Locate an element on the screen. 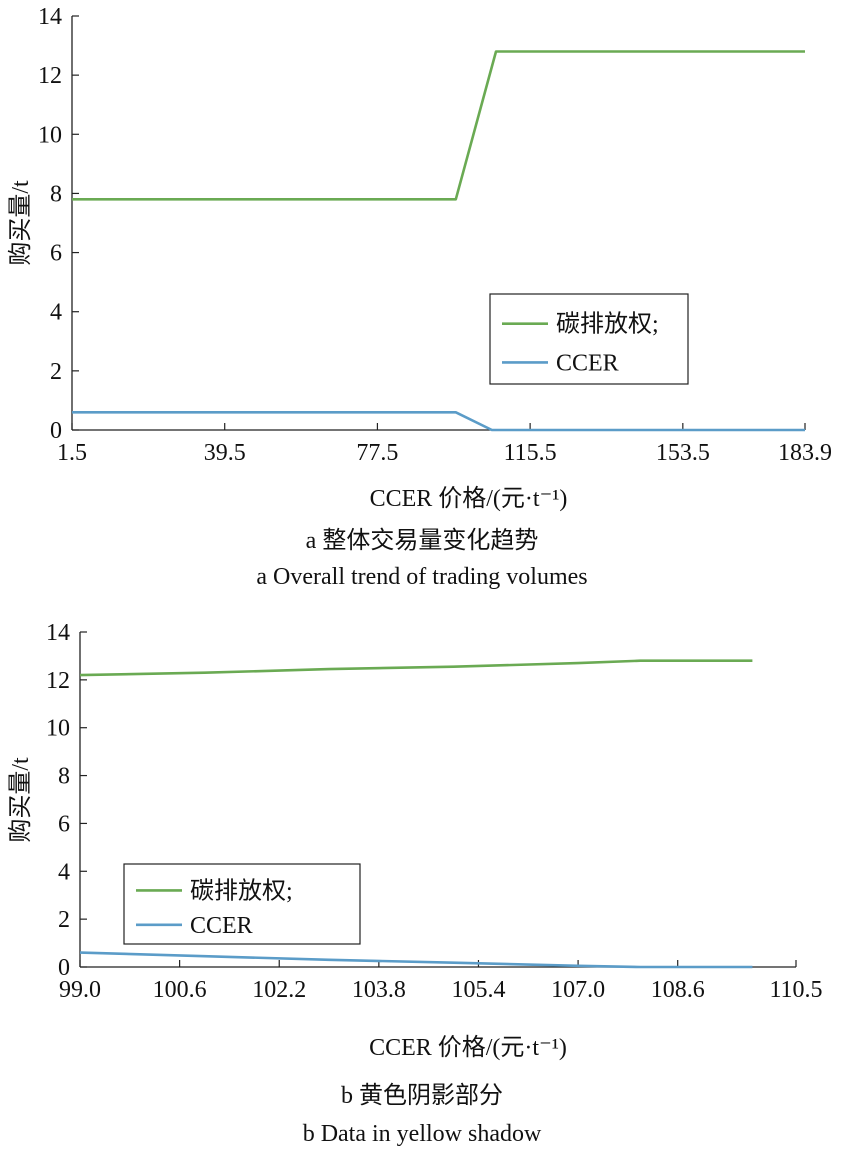  caption-chinese: b 黄色阴影部分 is located at coordinates (422, 1095).